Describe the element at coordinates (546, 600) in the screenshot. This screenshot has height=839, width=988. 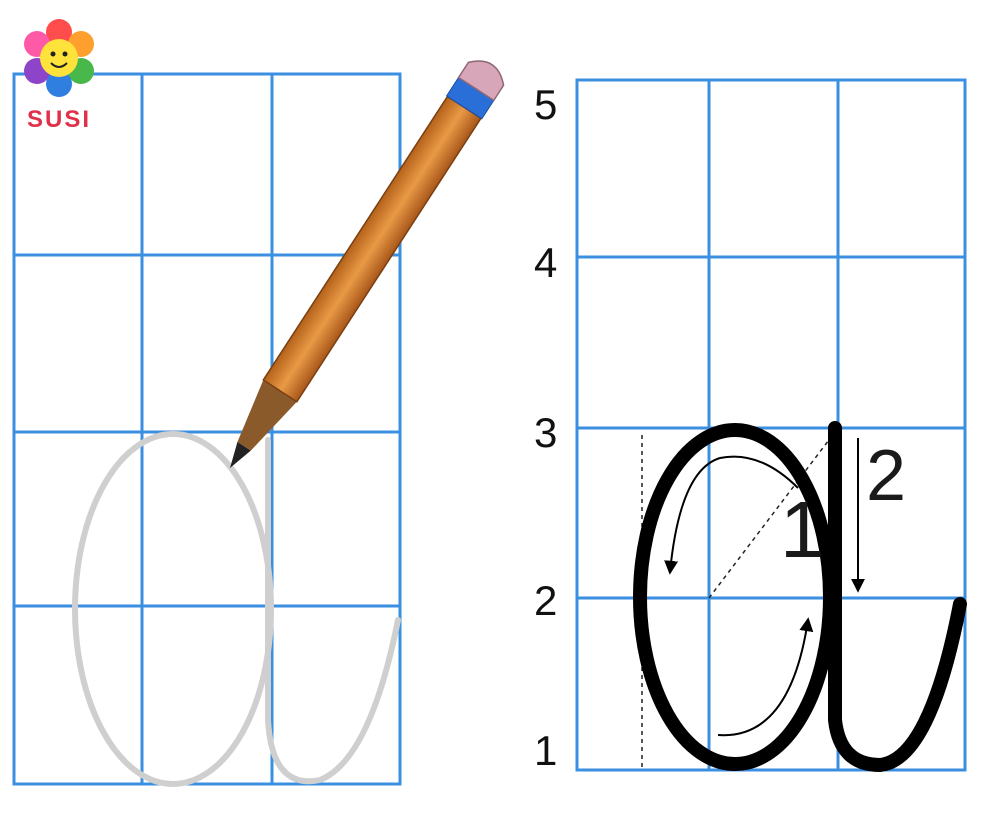
I see `row-label-2: 2` at that location.